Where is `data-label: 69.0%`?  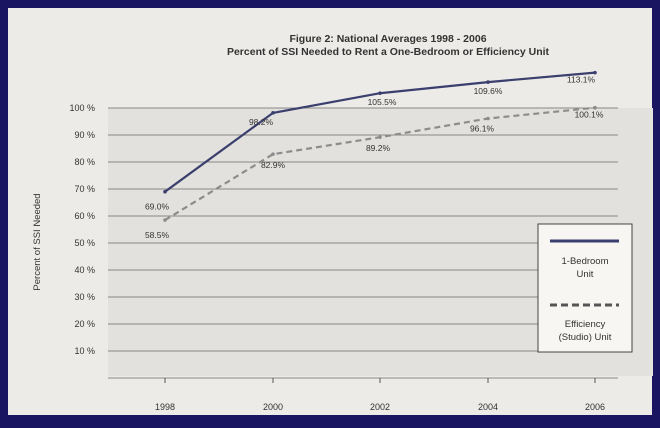
data-label: 69.0% is located at coordinates (157, 207).